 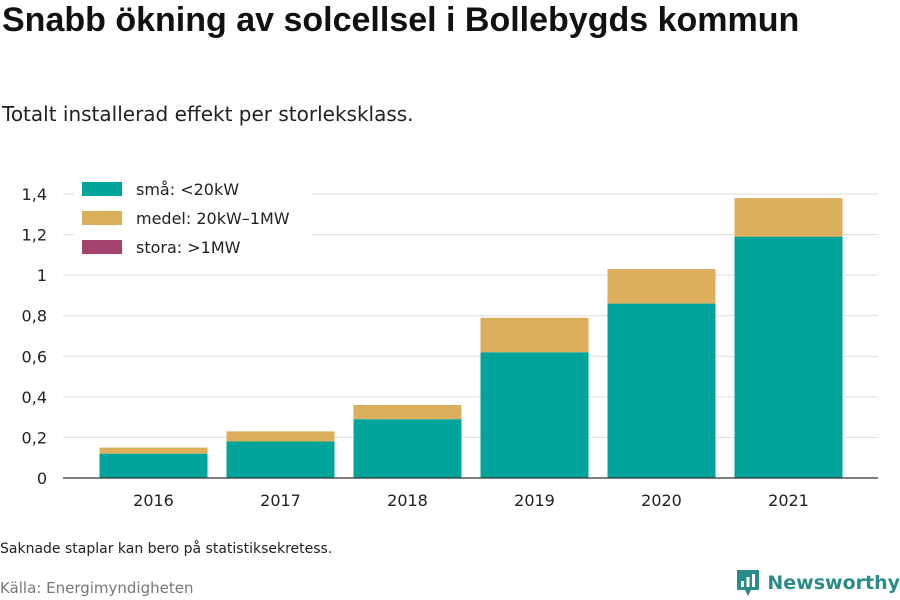 What do you see at coordinates (280, 500) in the screenshot?
I see `x-tick-label: 2017` at bounding box center [280, 500].